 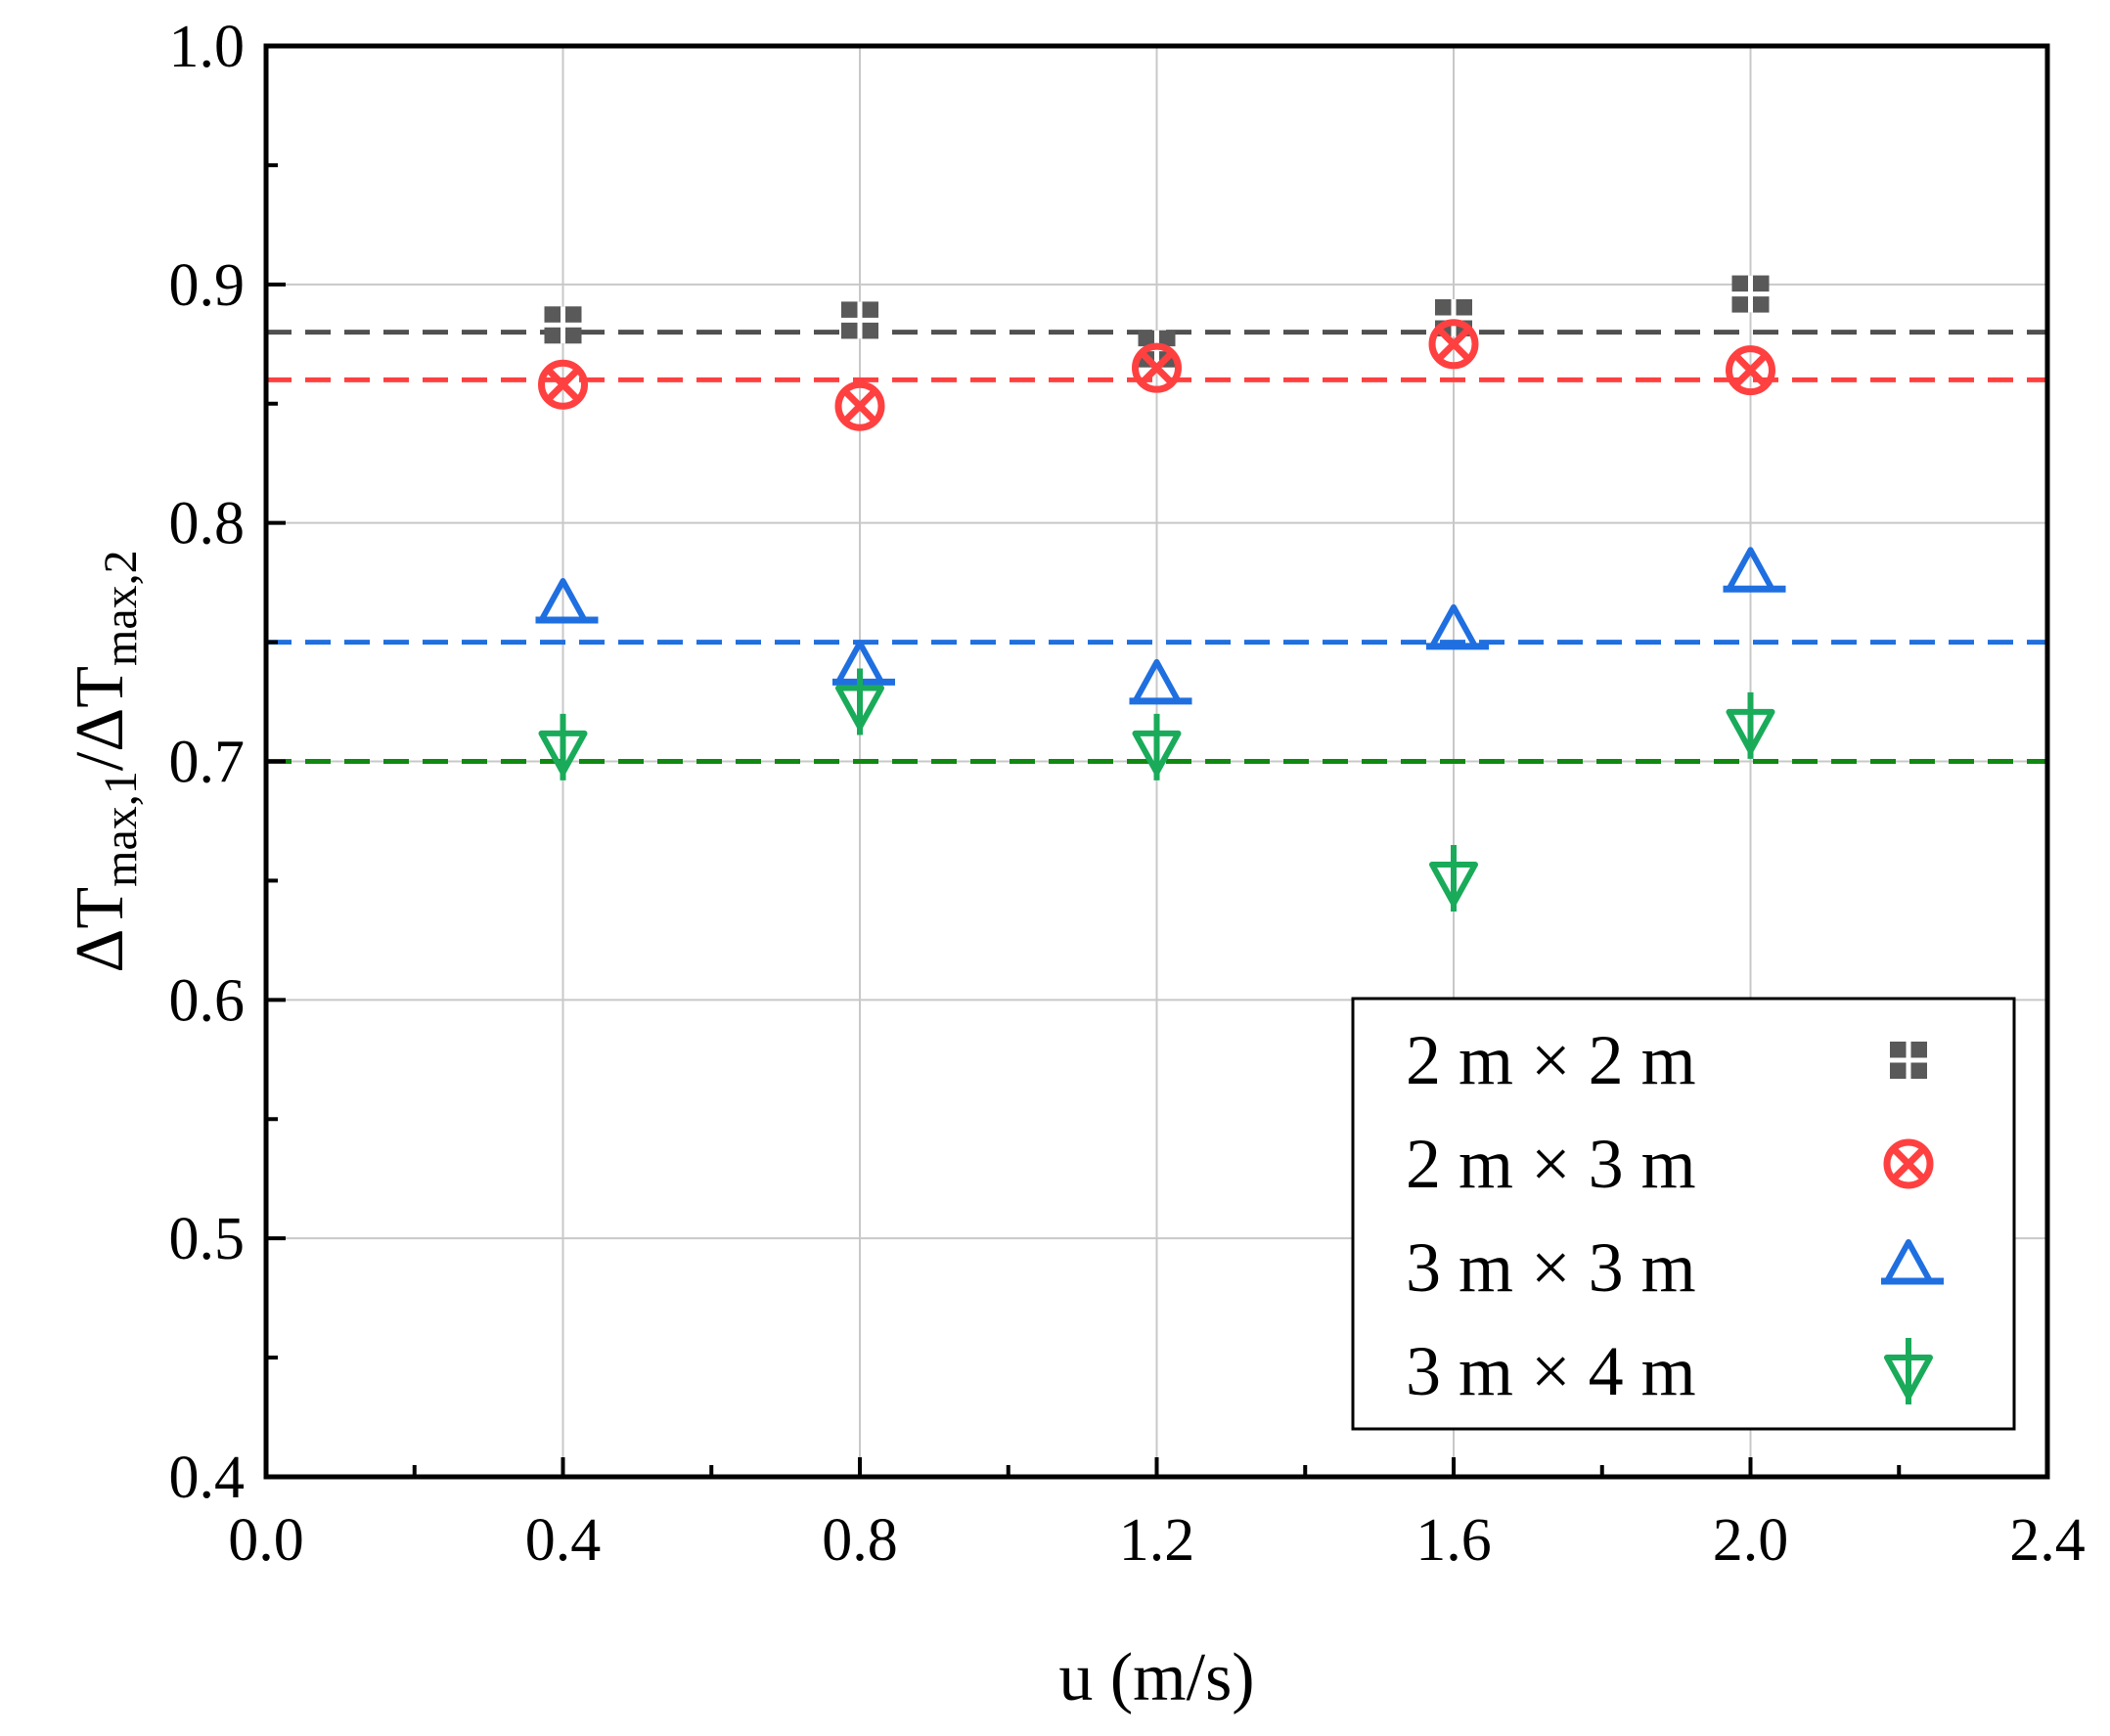 I want to click on legend-item: 2 m × 2 m, so click(x=1666, y=1060).